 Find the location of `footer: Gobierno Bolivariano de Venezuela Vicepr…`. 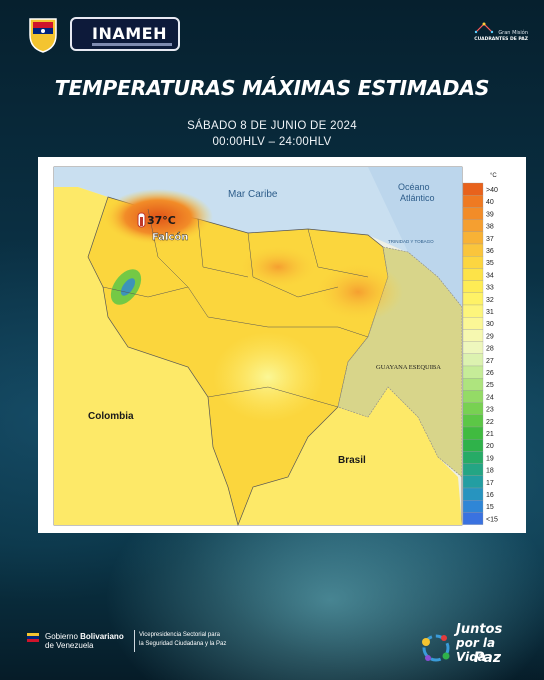

footer: Gobierno Bolivariano de Venezuela Vicepr… is located at coordinates (272, 645).